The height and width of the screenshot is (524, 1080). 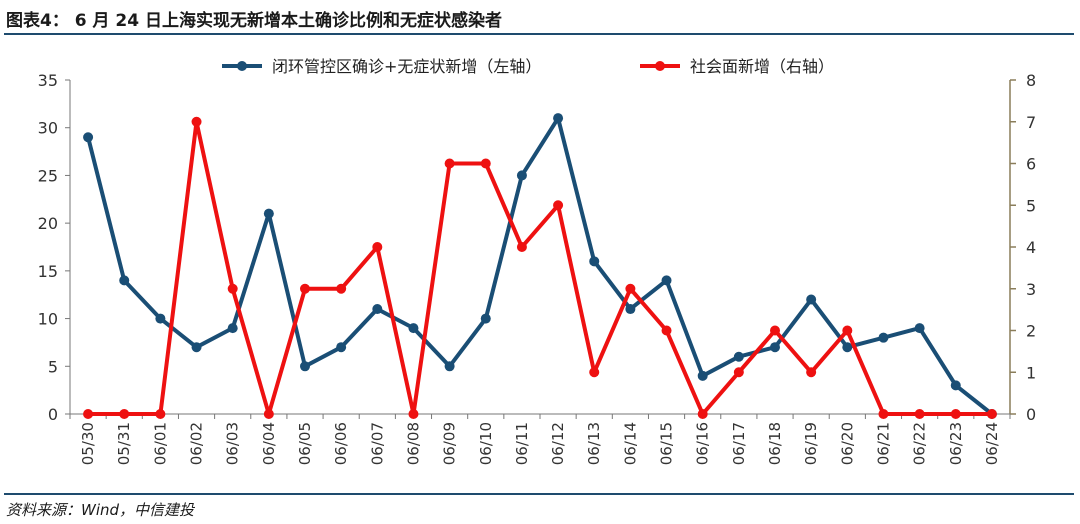 I want to click on x-tick-label: 06/03, so click(x=233, y=443).